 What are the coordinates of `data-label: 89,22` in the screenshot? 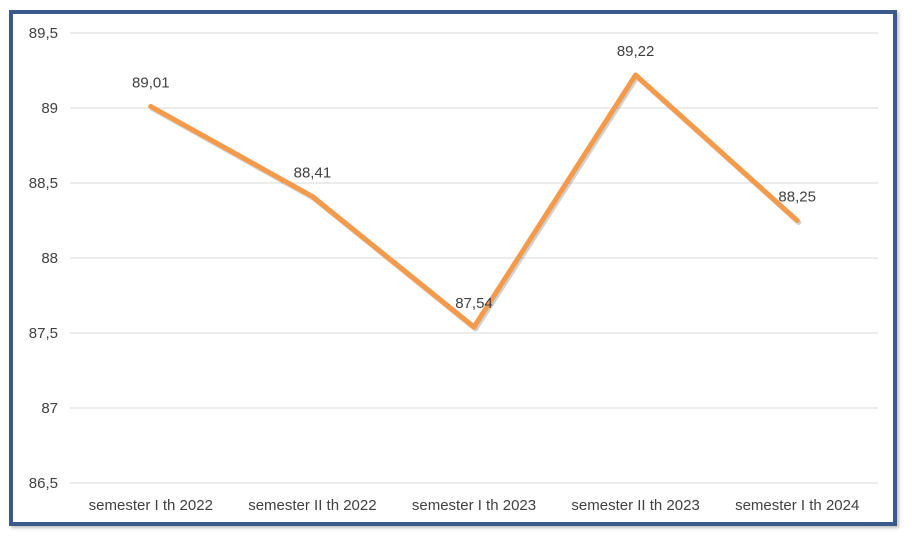 It's located at (636, 51).